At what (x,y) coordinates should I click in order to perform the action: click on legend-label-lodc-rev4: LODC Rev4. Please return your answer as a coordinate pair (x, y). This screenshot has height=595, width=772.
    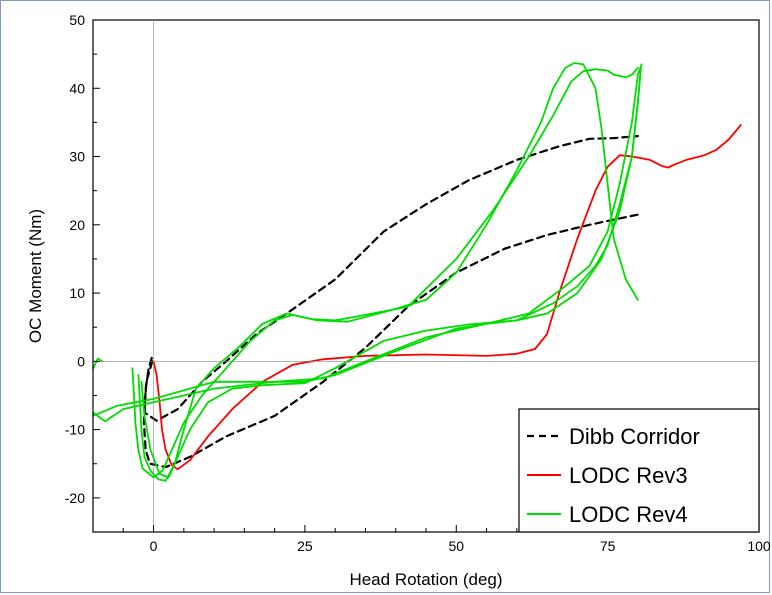
    Looking at the image, I should click on (628, 514).